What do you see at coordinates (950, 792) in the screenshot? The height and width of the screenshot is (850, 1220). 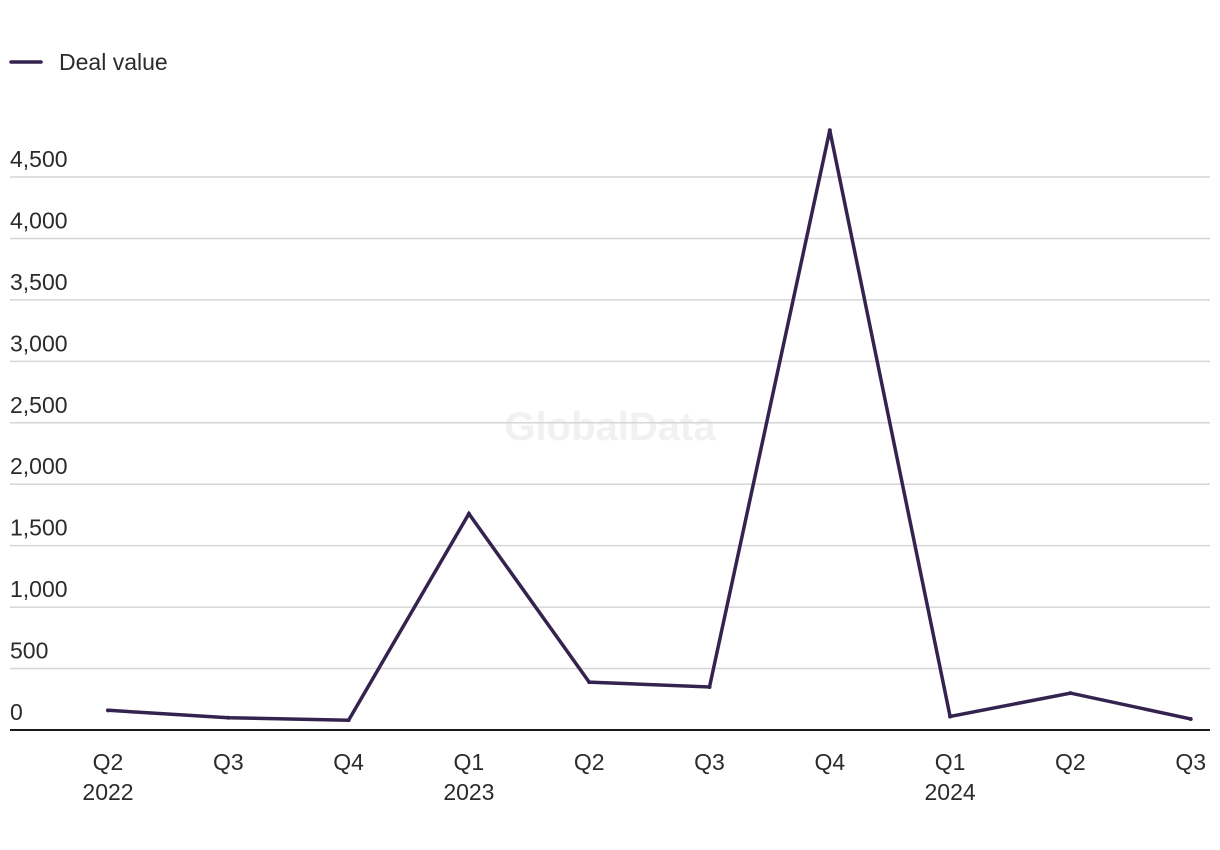 I see `x-tick-year-label: 2024` at bounding box center [950, 792].